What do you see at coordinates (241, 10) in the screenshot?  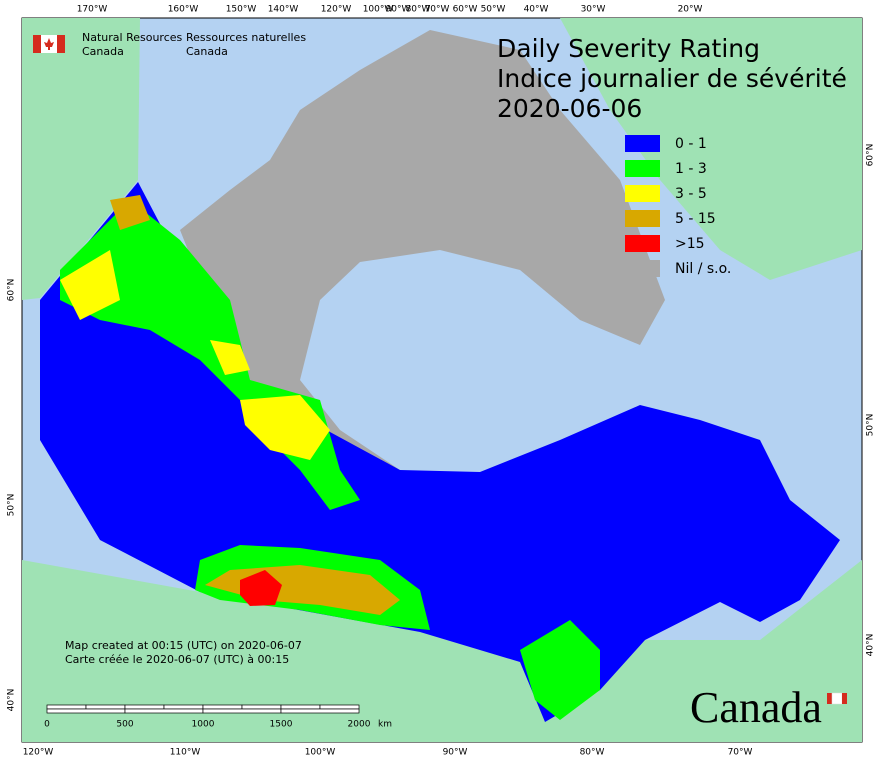 I see `longitude-label: 150°W` at bounding box center [241, 10].